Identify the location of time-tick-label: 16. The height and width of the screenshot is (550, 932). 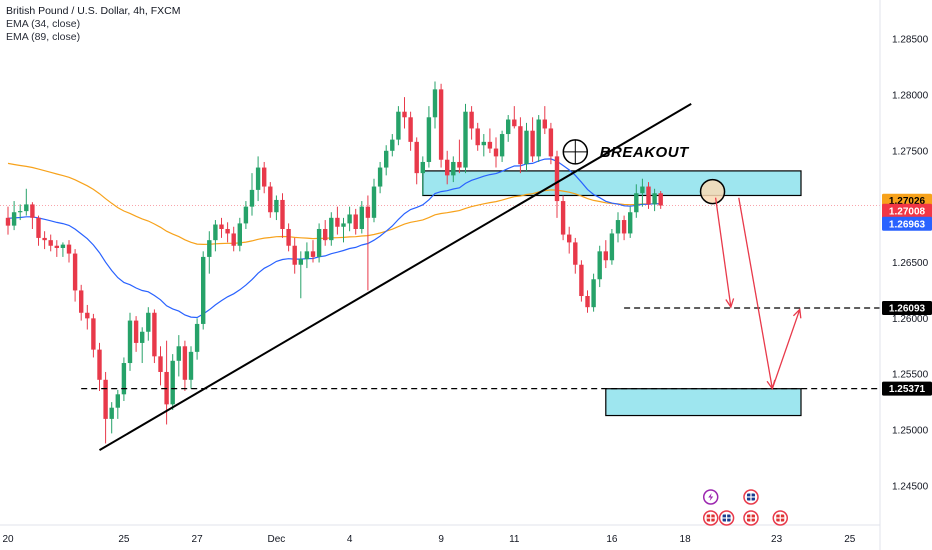
(612, 539).